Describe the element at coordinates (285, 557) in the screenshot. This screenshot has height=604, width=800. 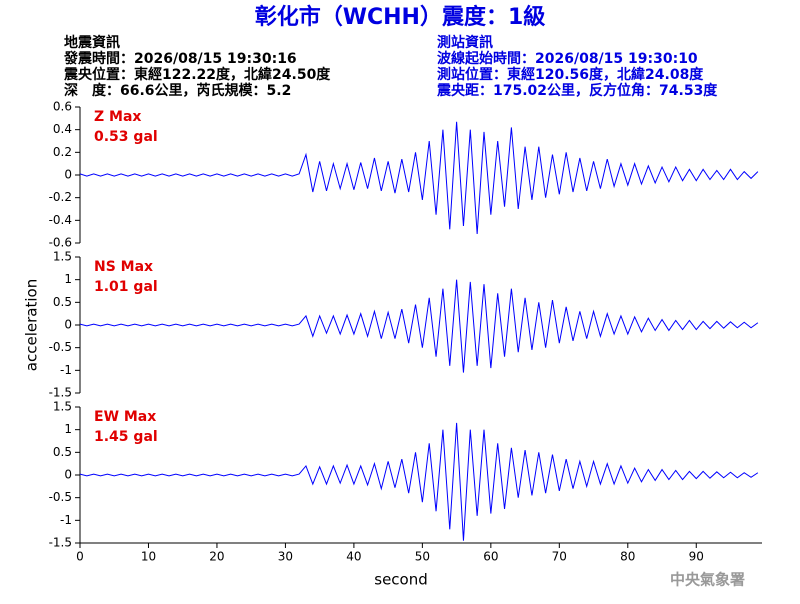
I see `x-tick-label: 30` at that location.